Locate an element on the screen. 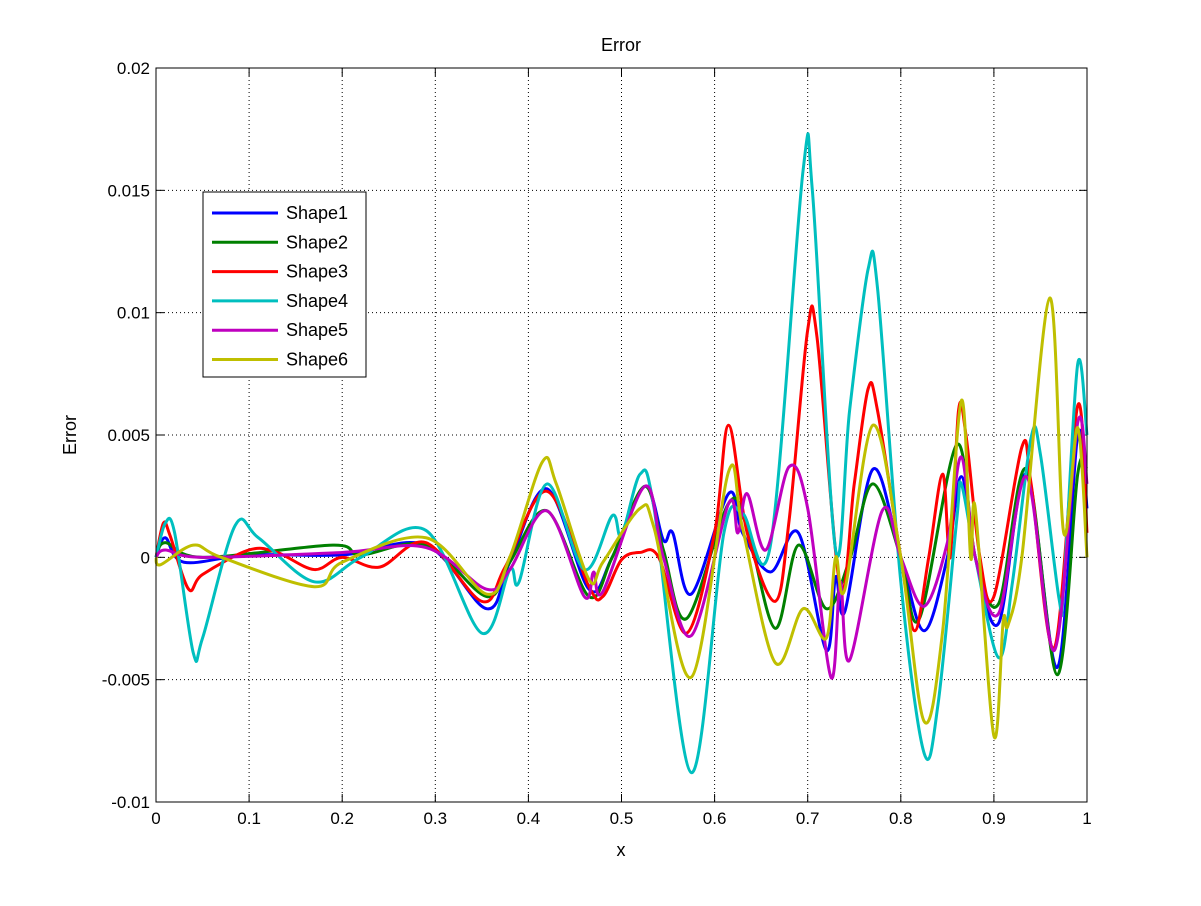 The width and height of the screenshot is (1201, 906). chart-title: Error is located at coordinates (621, 45).